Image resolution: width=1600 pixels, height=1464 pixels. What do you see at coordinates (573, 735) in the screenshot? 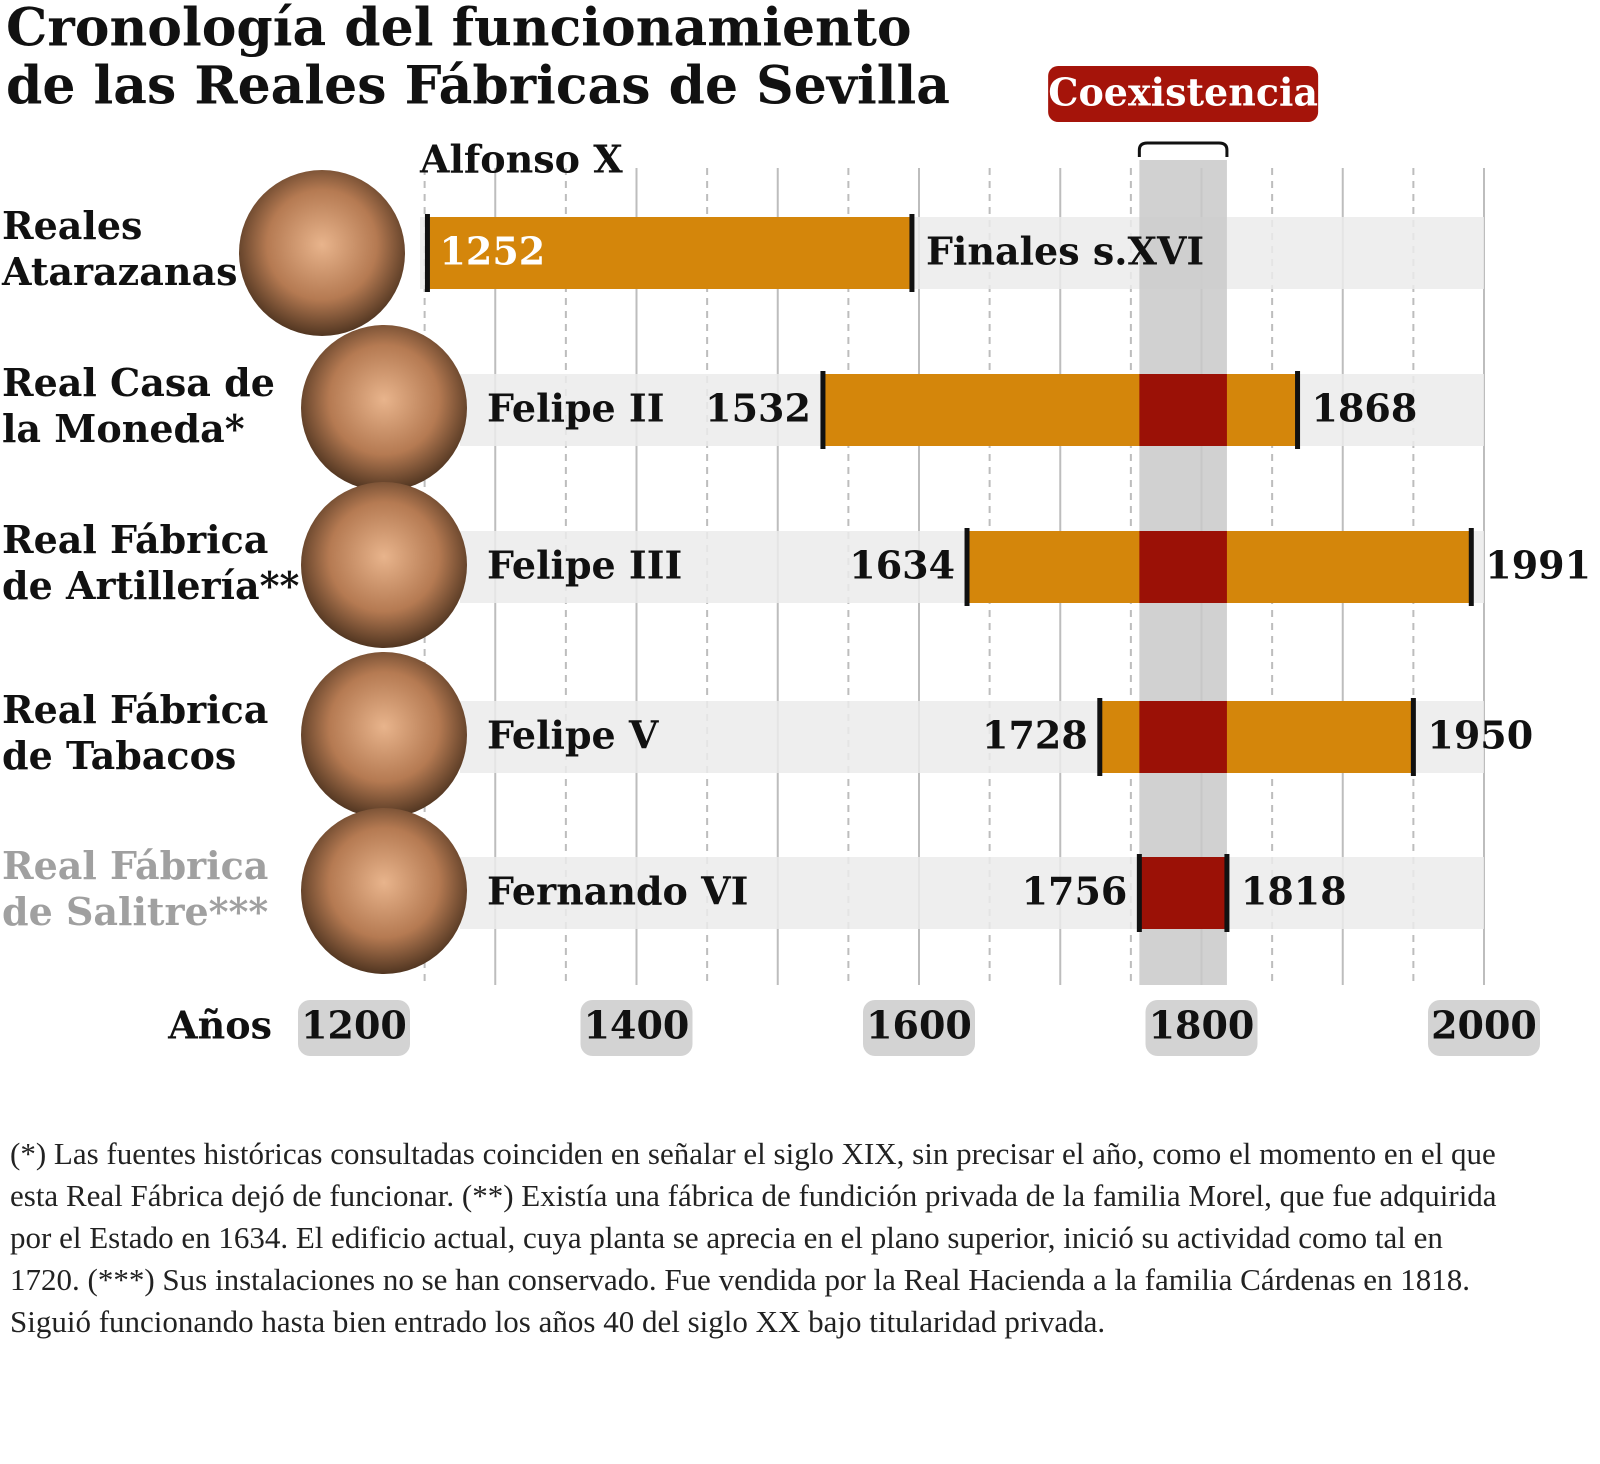
I see `ruler-label: Felipe V` at bounding box center [573, 735].